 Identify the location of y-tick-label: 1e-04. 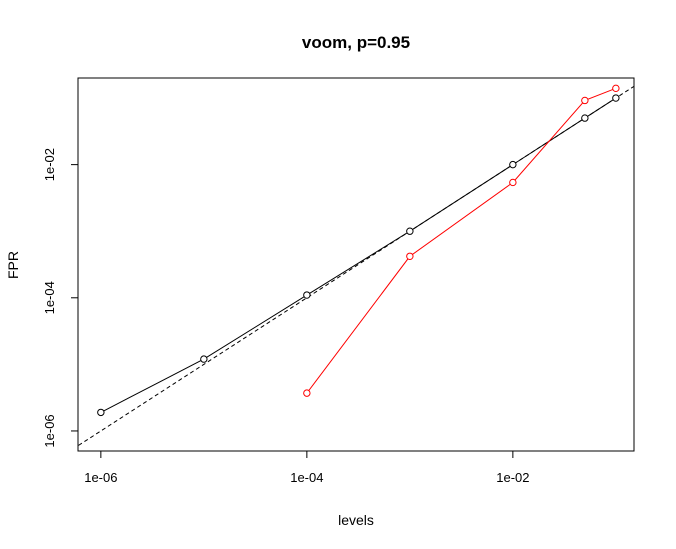
(49, 297).